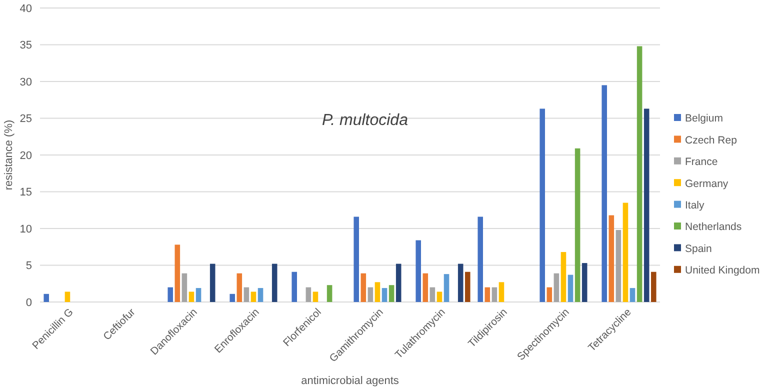  What do you see at coordinates (26, 119) in the screenshot?
I see `y-tick-label: 25` at bounding box center [26, 119].